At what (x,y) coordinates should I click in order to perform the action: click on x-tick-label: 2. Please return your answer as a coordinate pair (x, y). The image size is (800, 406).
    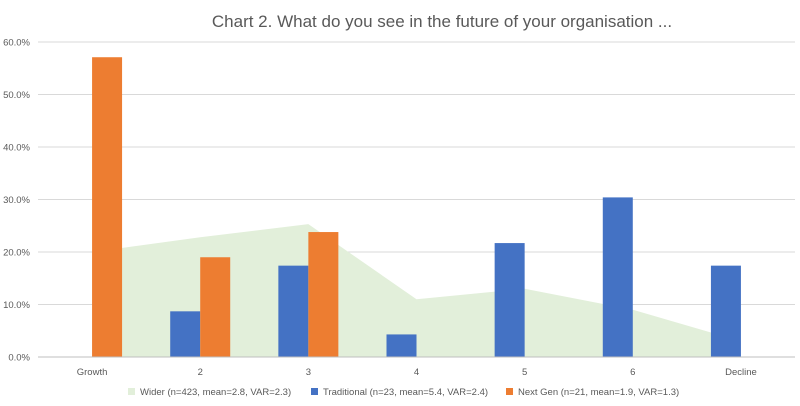
    Looking at the image, I should click on (200, 372).